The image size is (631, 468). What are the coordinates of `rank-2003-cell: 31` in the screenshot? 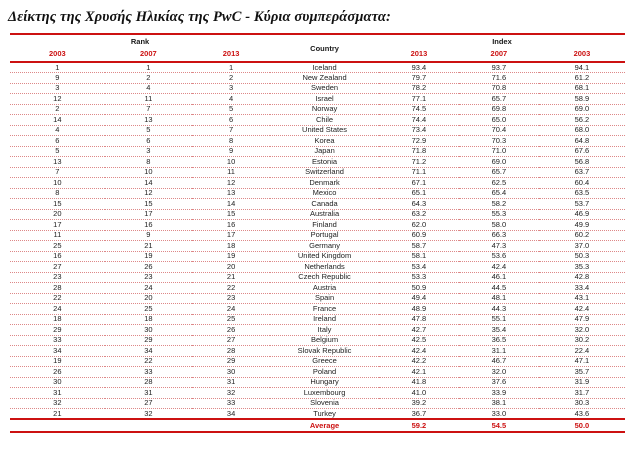 It's located at (57, 393).